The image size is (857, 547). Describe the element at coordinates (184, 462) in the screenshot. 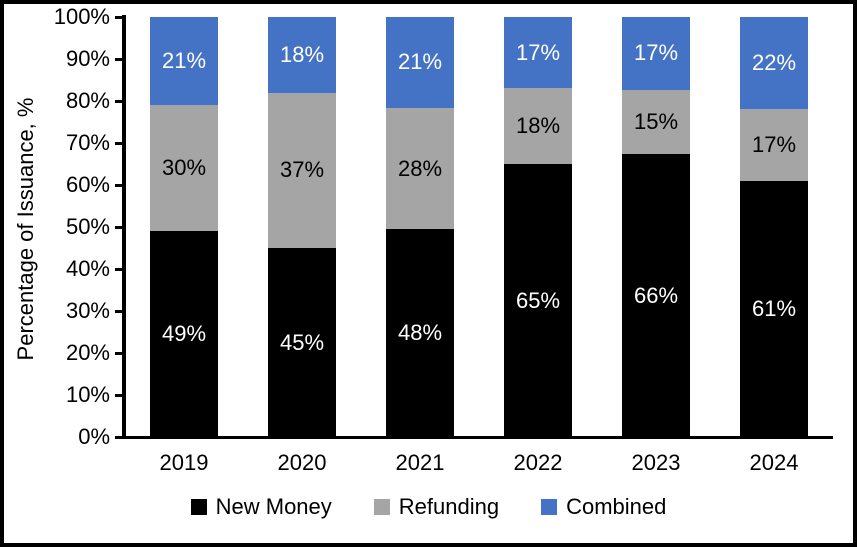

I see `x-tick-label: 2019` at that location.